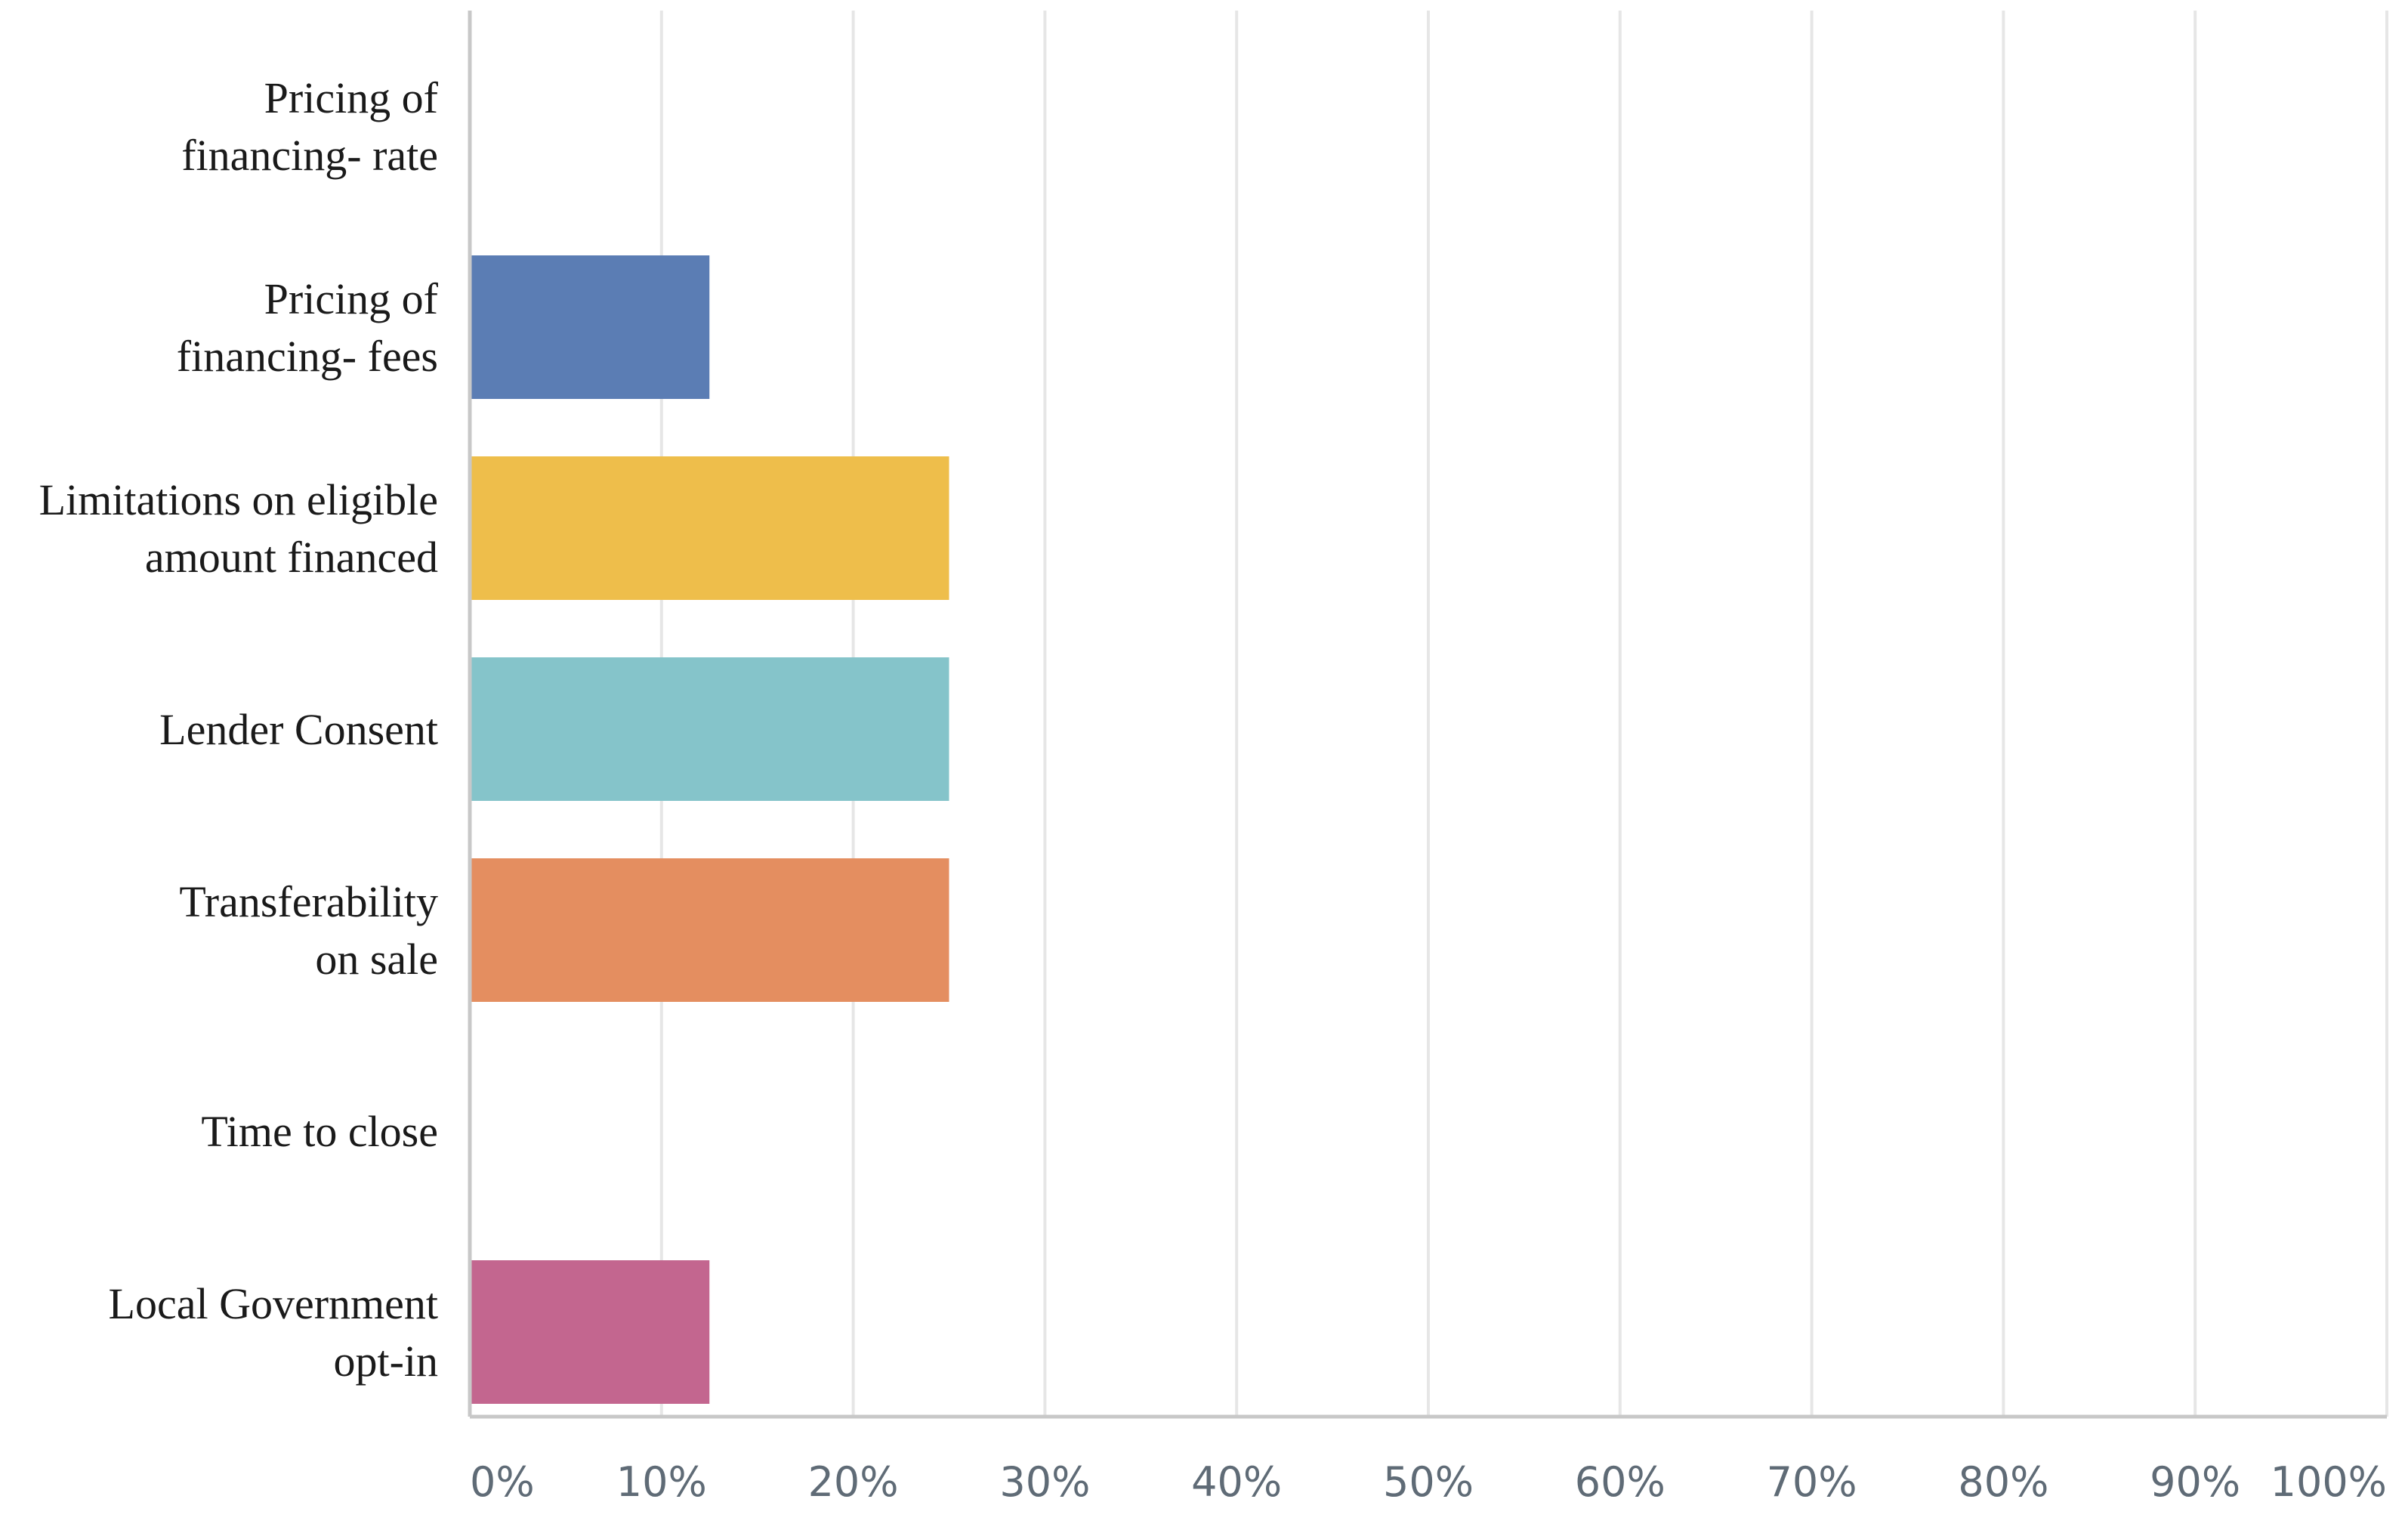 Image resolution: width=2408 pixels, height=1530 pixels. What do you see at coordinates (661, 1482) in the screenshot?
I see `x-tick-label: 10%` at bounding box center [661, 1482].